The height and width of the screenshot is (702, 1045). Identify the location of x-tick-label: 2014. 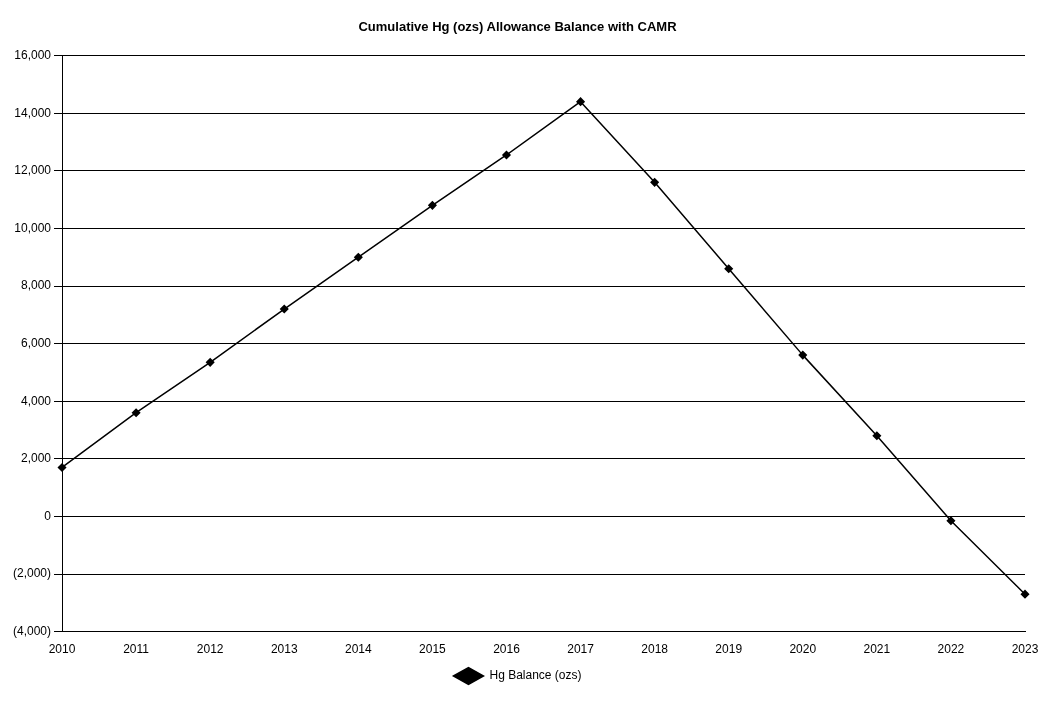
(358, 649).